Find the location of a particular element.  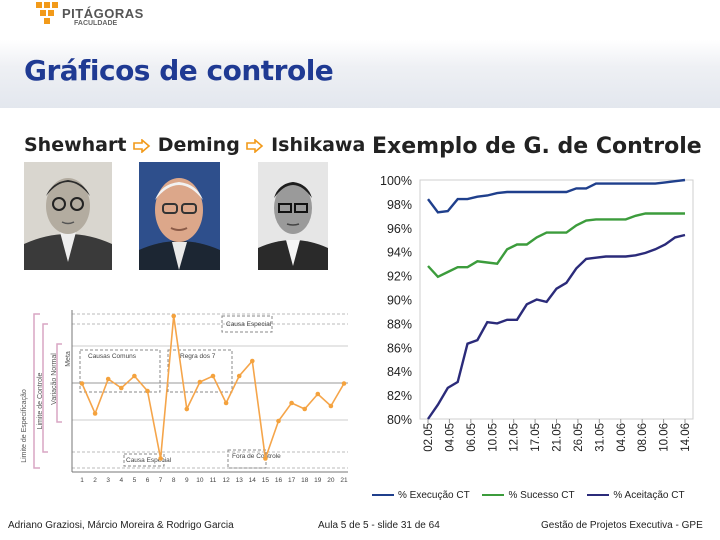

legend-item-sucesso: % Sucesso CT is located at coordinates (528, 495).